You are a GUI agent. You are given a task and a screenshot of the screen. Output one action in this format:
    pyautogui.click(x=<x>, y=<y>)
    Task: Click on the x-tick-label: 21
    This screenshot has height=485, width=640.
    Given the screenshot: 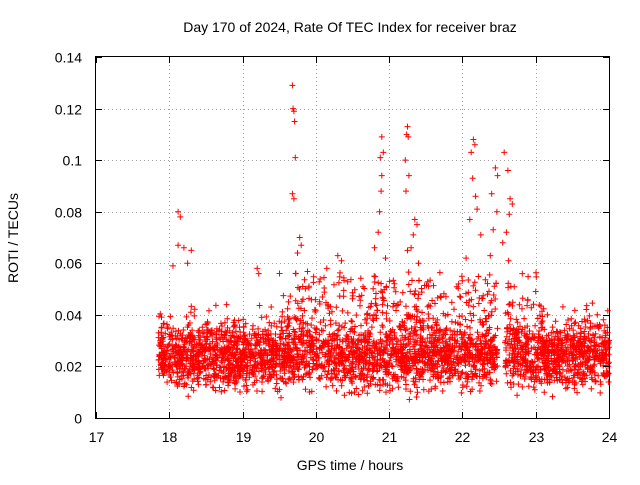 What is the action you would take?
    pyautogui.click(x=390, y=437)
    